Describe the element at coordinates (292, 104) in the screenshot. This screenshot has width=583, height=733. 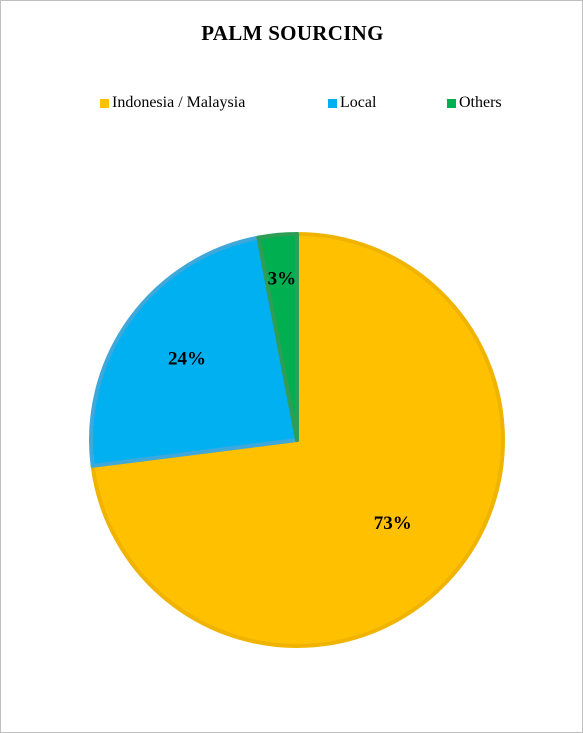
I see `legend: Indonesia / Malaysia Local Others` at that location.